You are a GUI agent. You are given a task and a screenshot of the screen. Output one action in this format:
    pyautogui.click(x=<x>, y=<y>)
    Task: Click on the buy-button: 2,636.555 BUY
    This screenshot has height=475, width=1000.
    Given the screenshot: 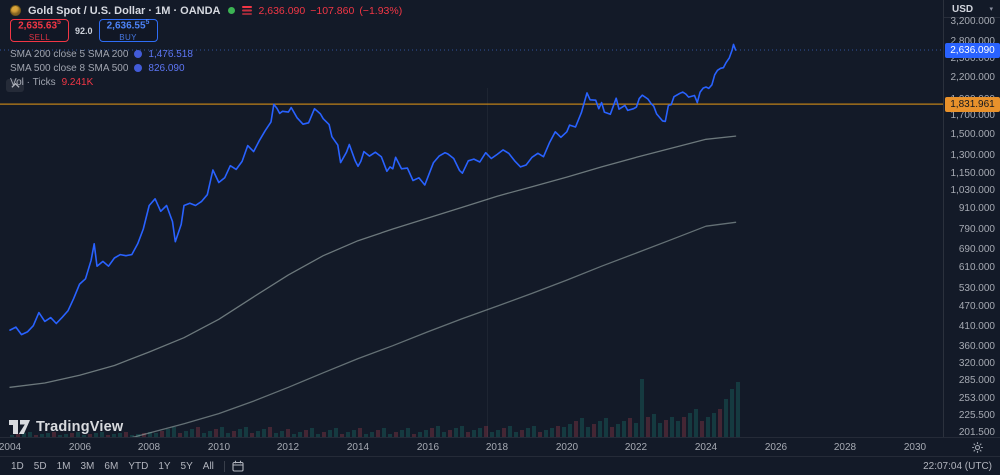 What is the action you would take?
    pyautogui.click(x=128, y=30)
    